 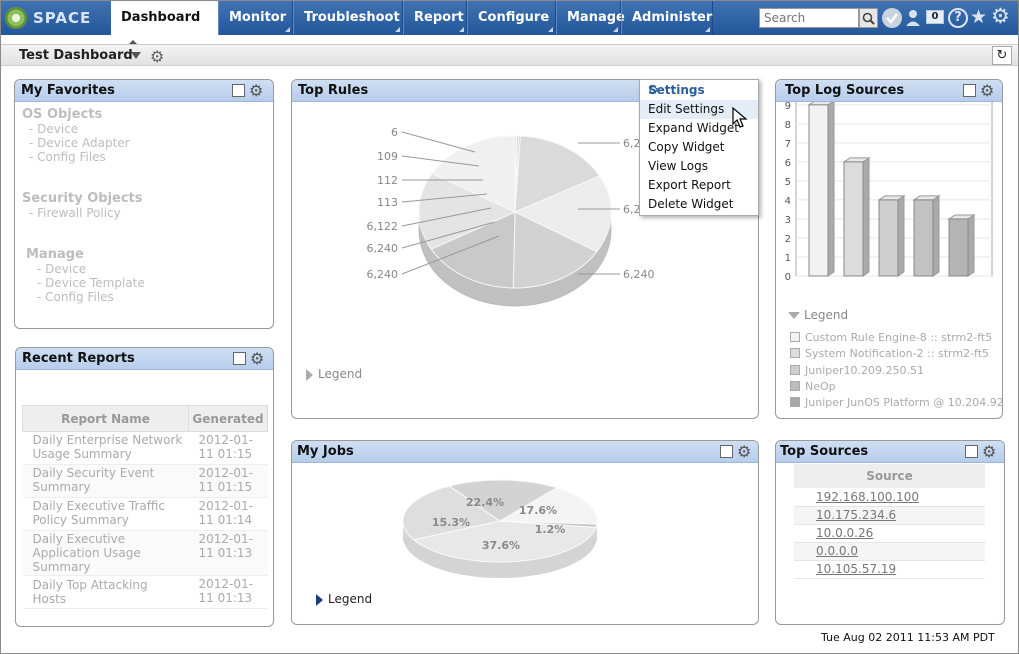 What do you see at coordinates (105, 418) in the screenshot?
I see `column-header: Report Name` at bounding box center [105, 418].